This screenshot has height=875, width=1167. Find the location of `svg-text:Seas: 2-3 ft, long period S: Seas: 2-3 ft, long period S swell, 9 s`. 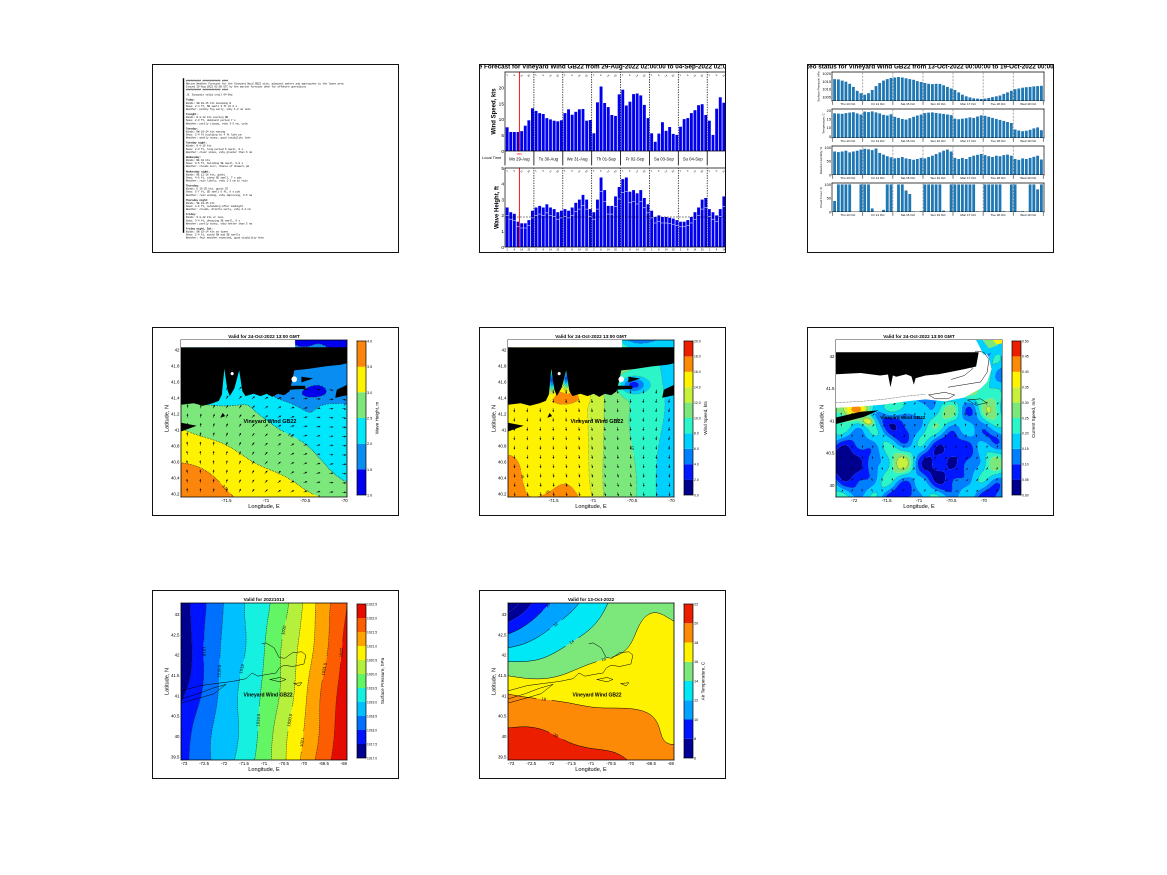

svg-text:Seas: 2-3 ft, long period S: Seas: 2-3 ft, long period S swell, 9 s is located at coordinates (215, 149).